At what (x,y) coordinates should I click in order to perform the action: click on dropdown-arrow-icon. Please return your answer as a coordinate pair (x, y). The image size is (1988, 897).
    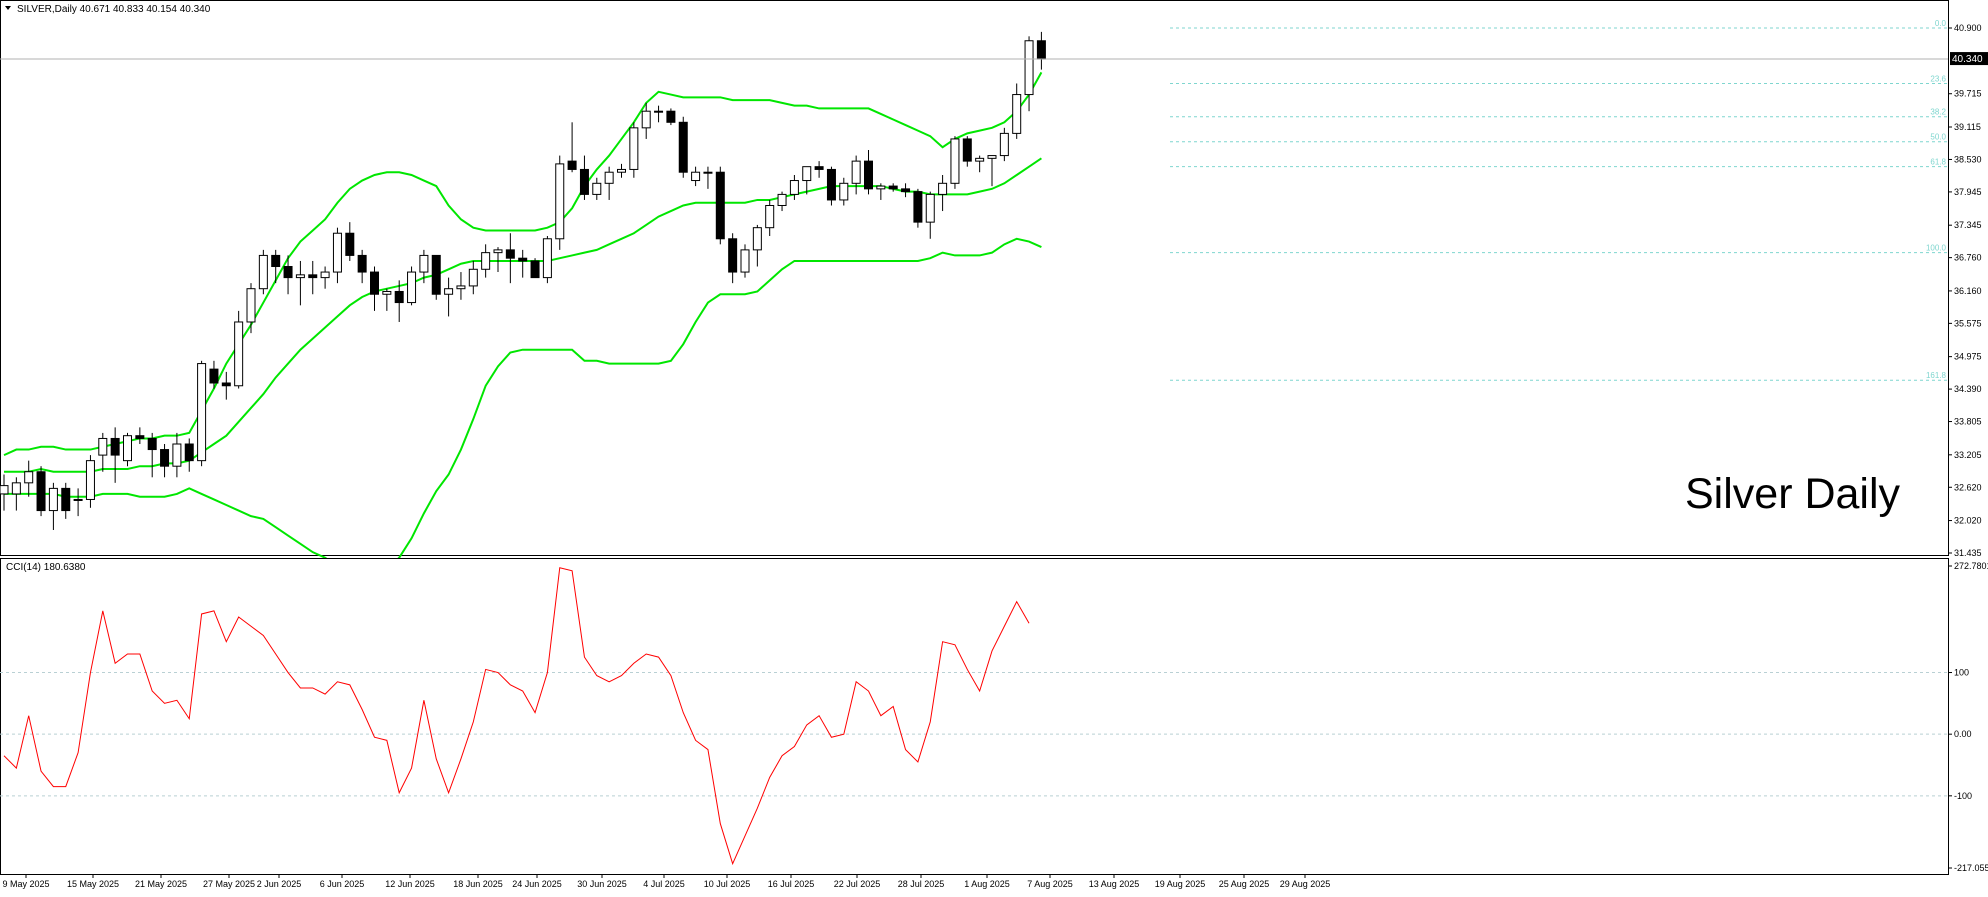
    Looking at the image, I should click on (8, 8).